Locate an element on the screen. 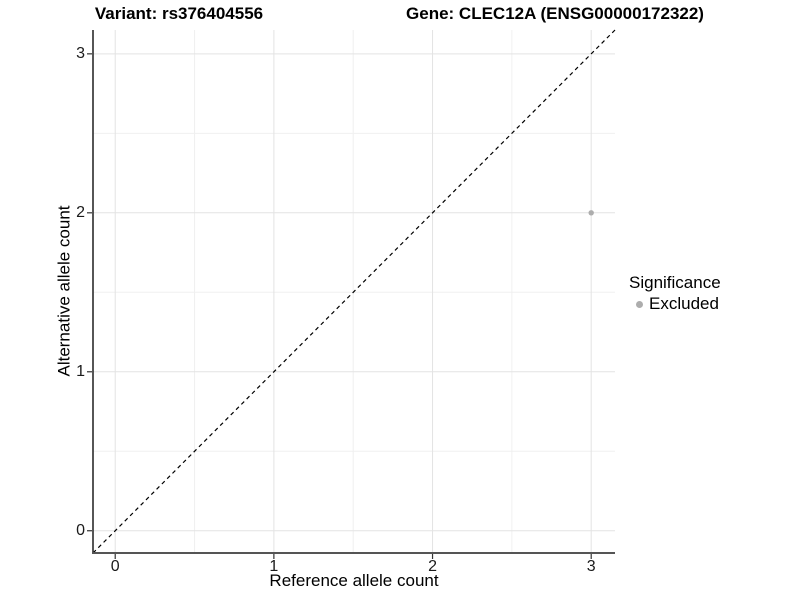  legend-item-label: Excluded is located at coordinates (684, 303).